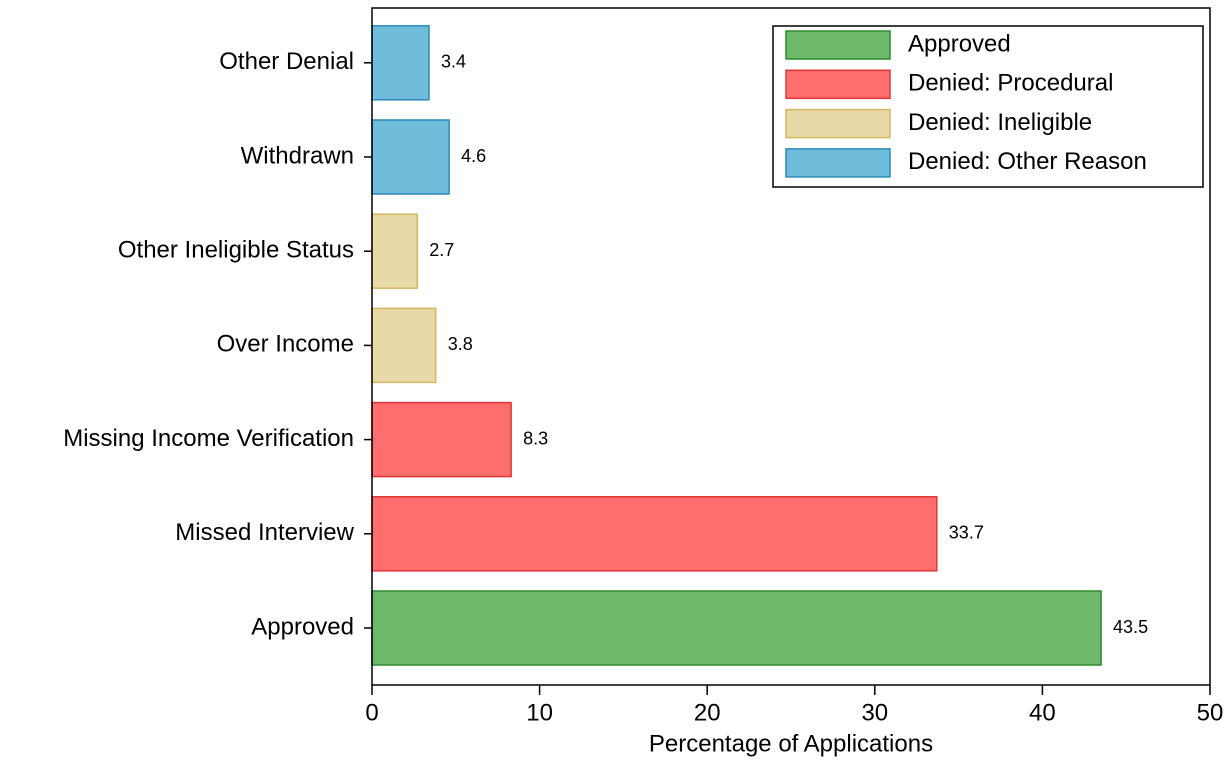  I want to click on y-tick-label: Over Income, so click(285, 344).